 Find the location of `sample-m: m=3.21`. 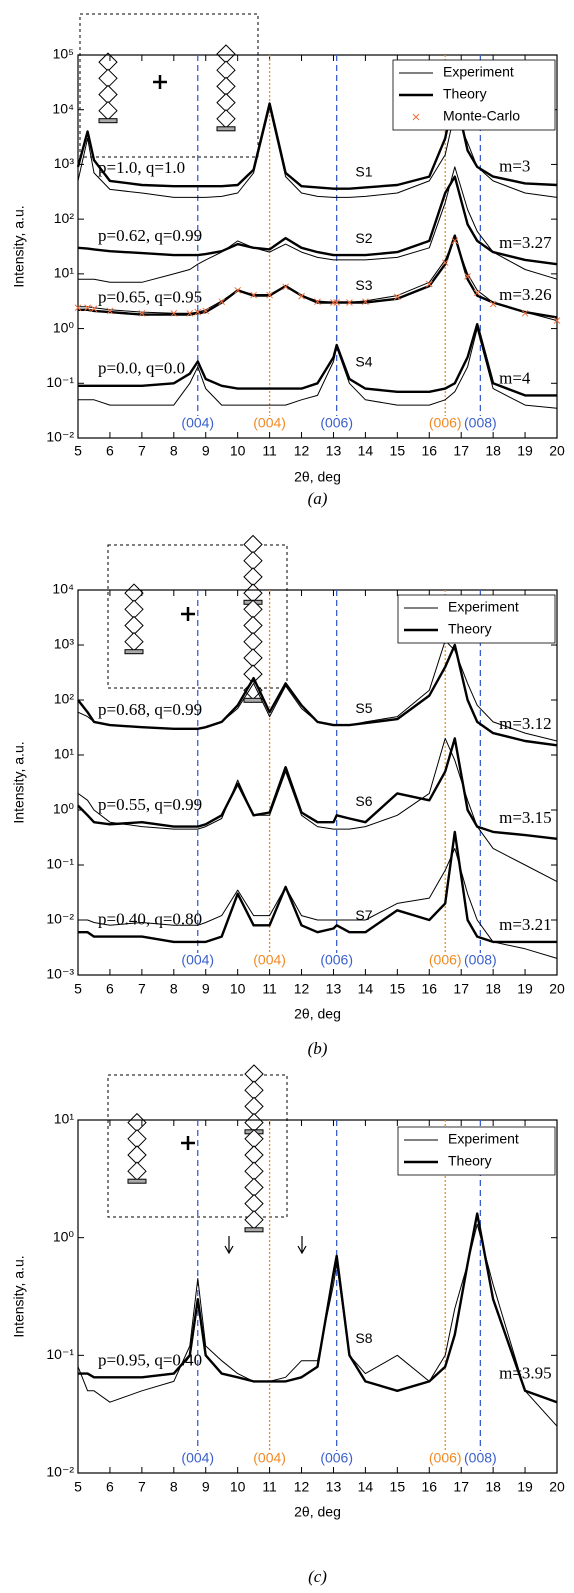

sample-m: m=3.21 is located at coordinates (525, 924).